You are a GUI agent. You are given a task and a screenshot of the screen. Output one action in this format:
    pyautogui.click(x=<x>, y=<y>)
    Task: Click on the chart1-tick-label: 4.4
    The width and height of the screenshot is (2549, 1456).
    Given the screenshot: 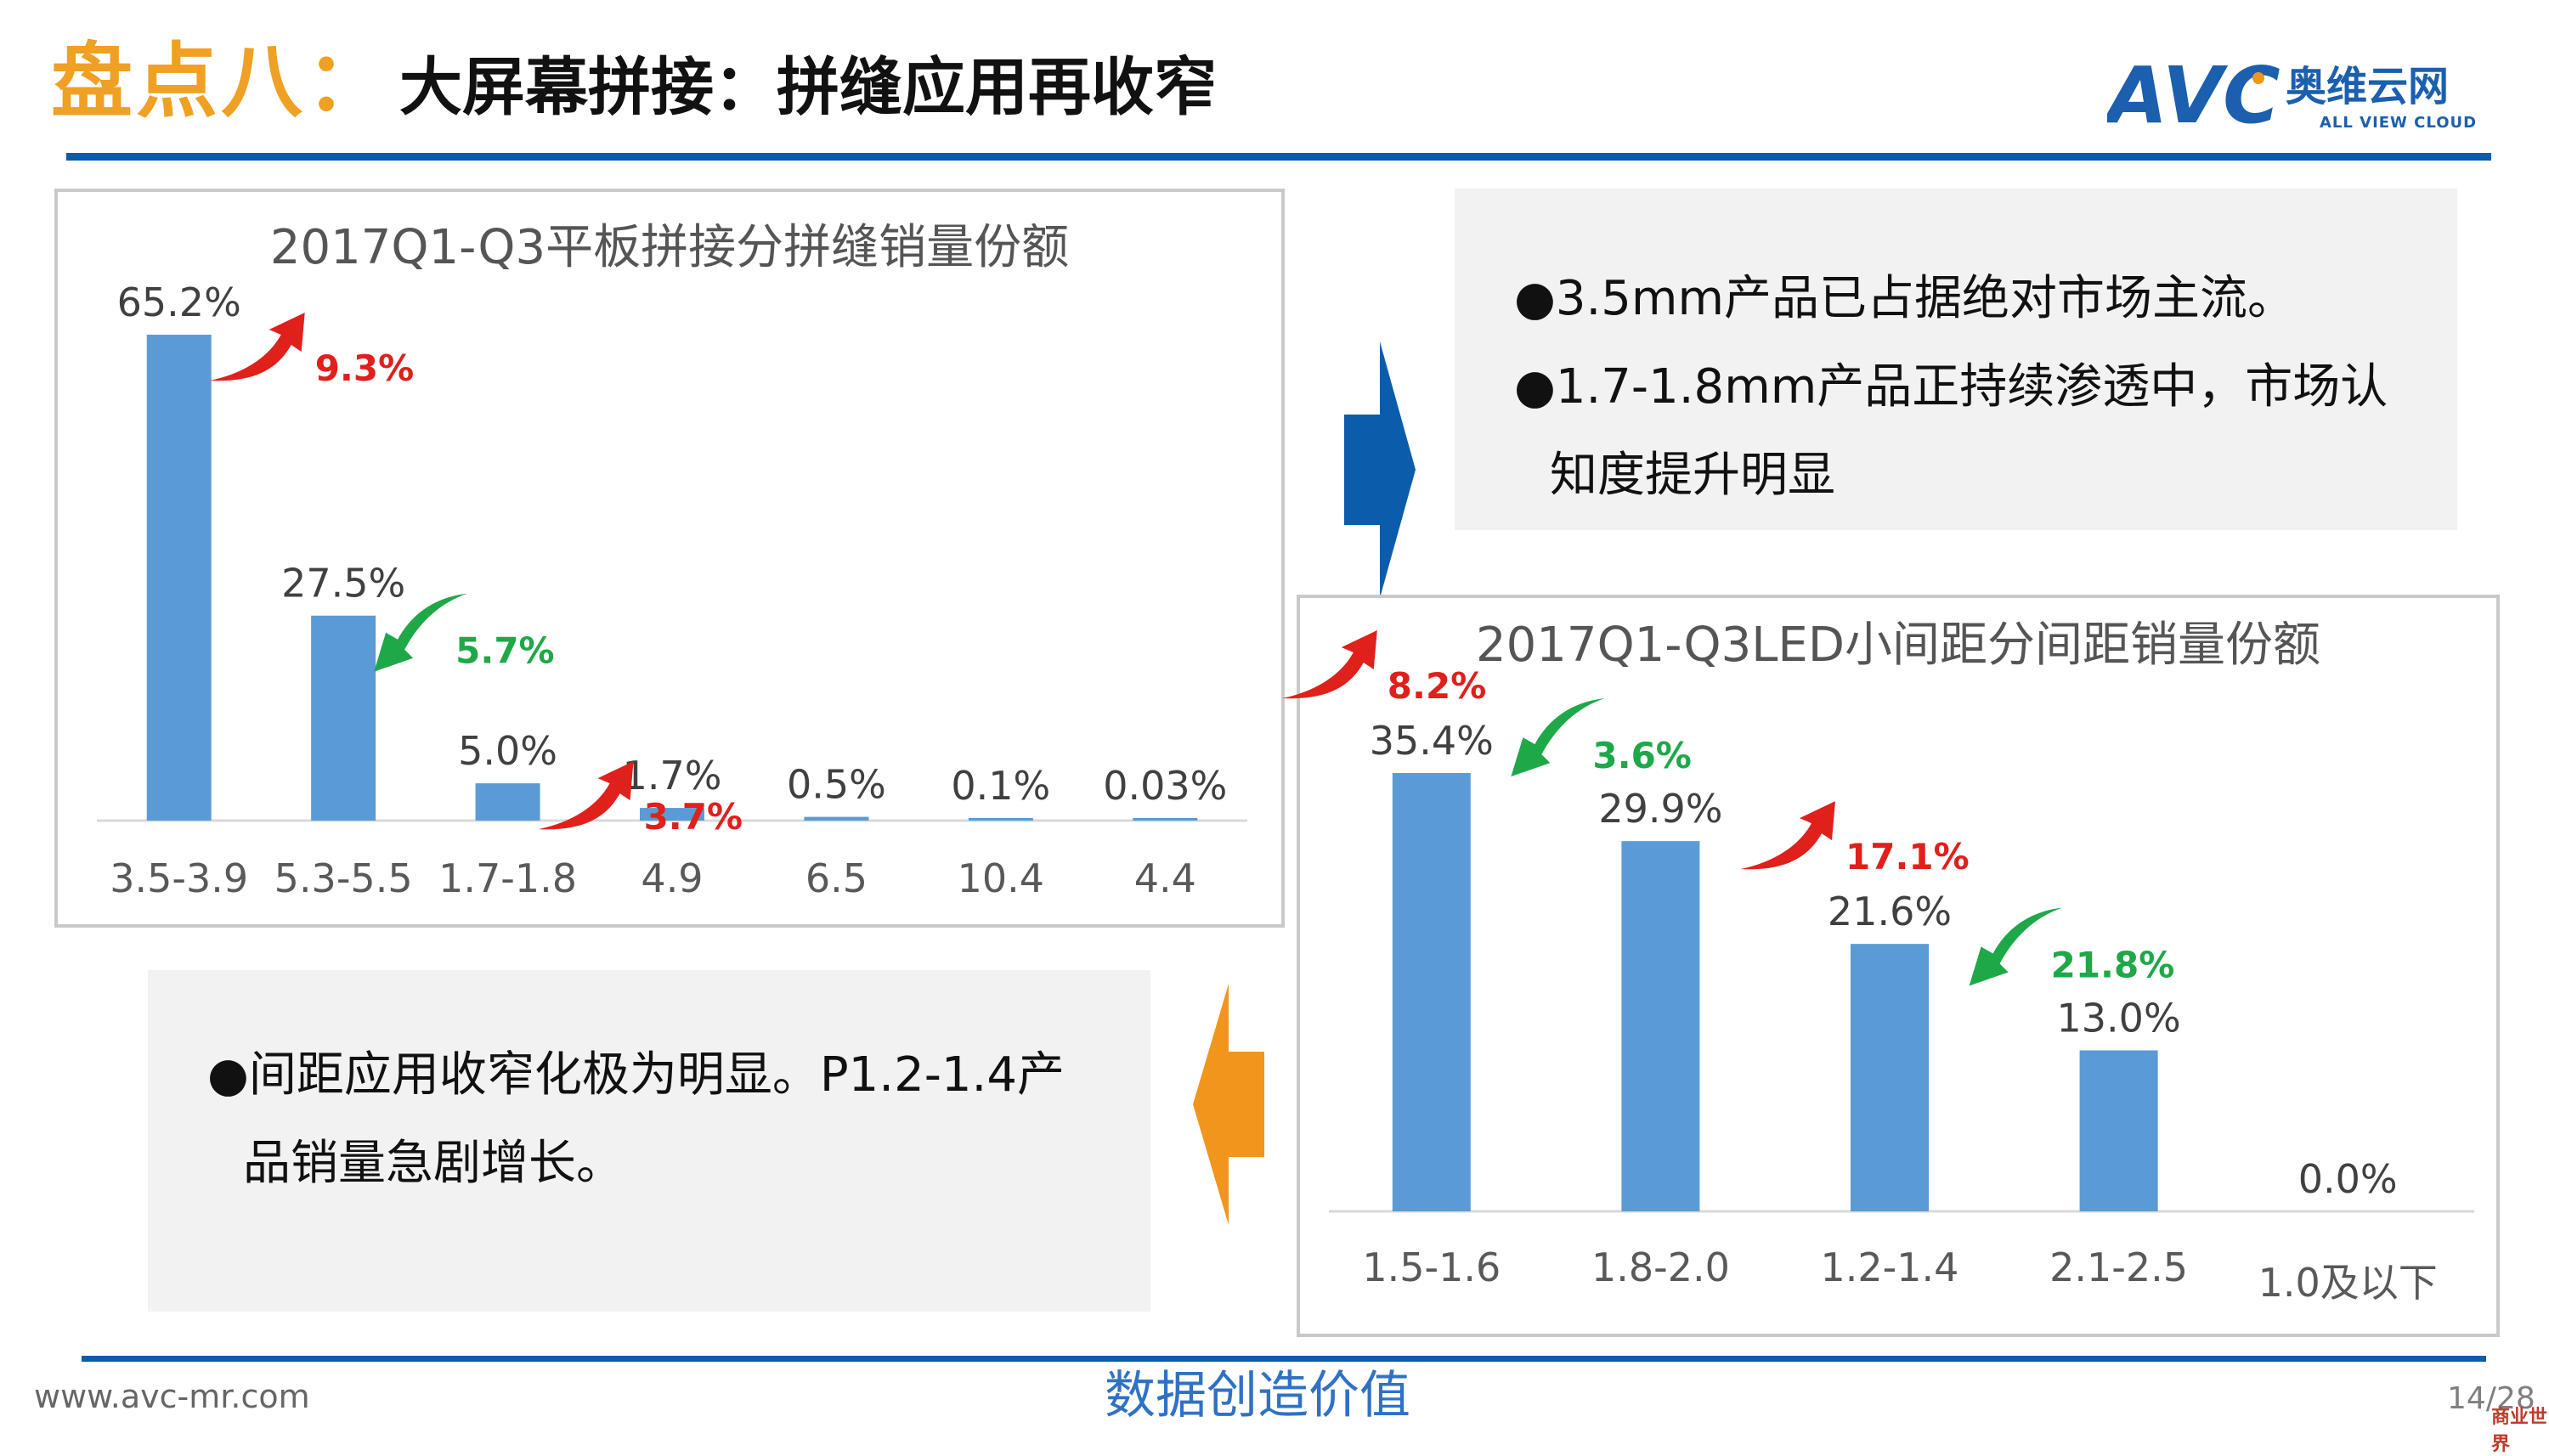 What is the action you would take?
    pyautogui.click(x=1165, y=878)
    